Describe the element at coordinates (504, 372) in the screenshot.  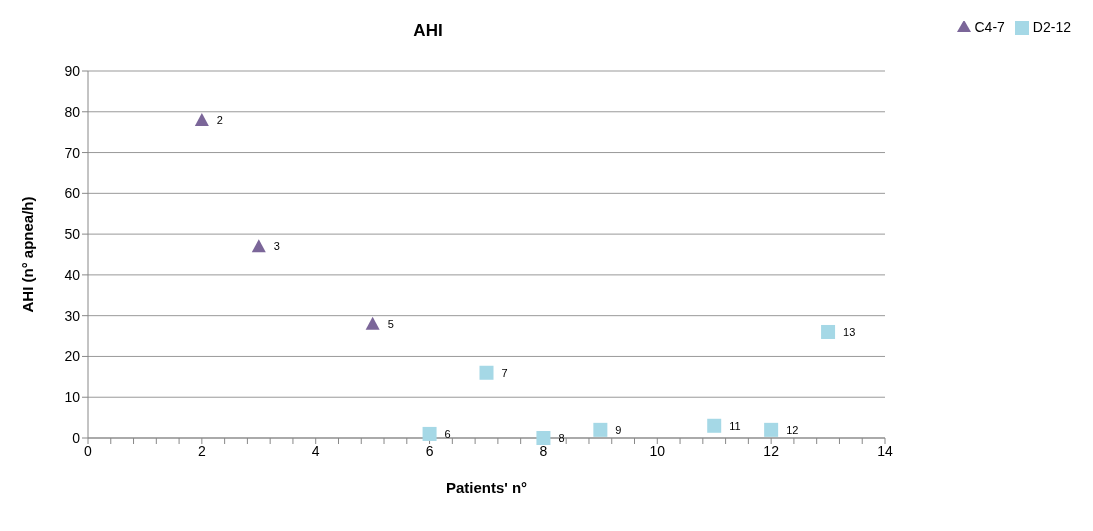
I see `annotation: 7` at that location.